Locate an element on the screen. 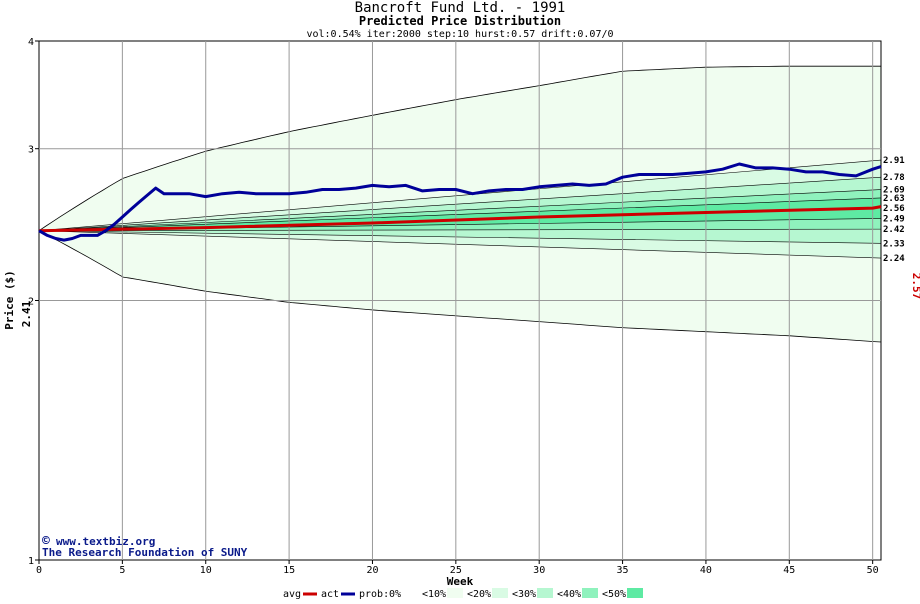 The width and height of the screenshot is (920, 604). x-tick-label: 0 is located at coordinates (39, 570).